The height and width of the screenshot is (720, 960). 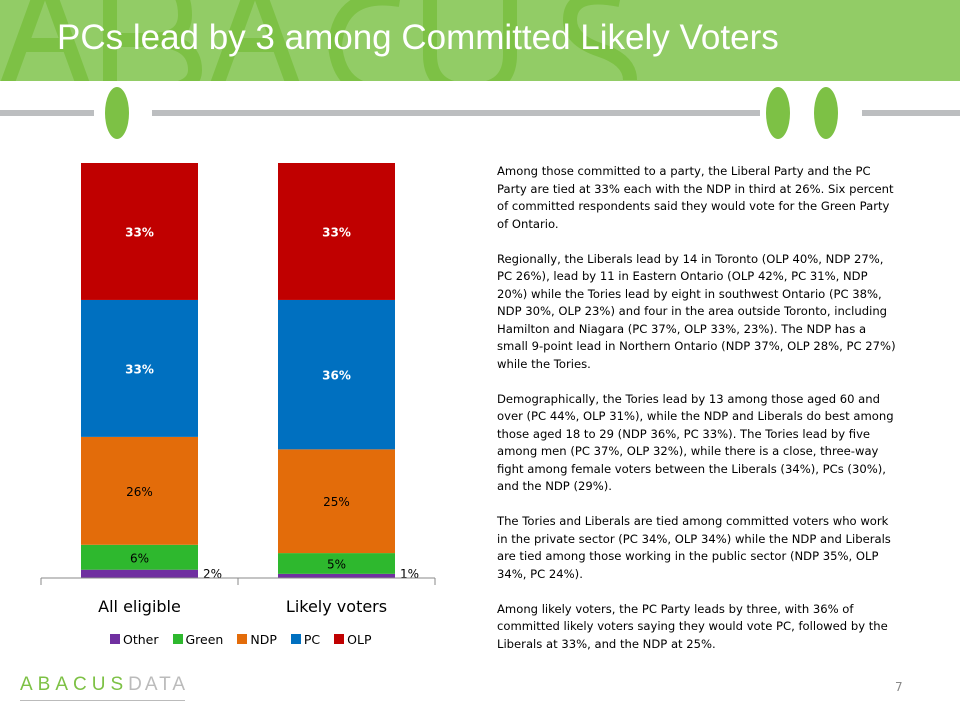 What do you see at coordinates (204, 639) in the screenshot?
I see `legend-label: Green` at bounding box center [204, 639].